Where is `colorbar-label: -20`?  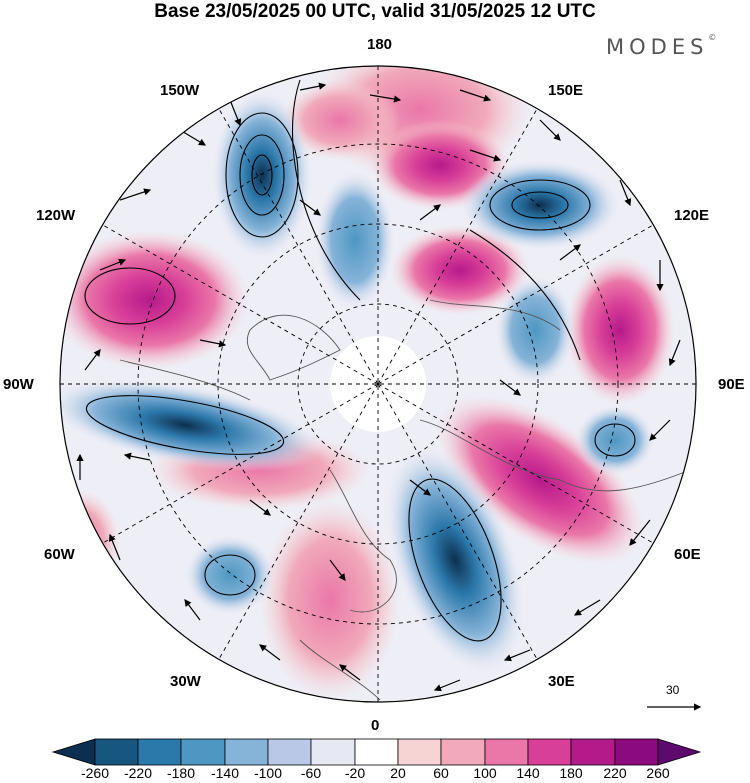 colorbar-label: -20 is located at coordinates (355, 773).